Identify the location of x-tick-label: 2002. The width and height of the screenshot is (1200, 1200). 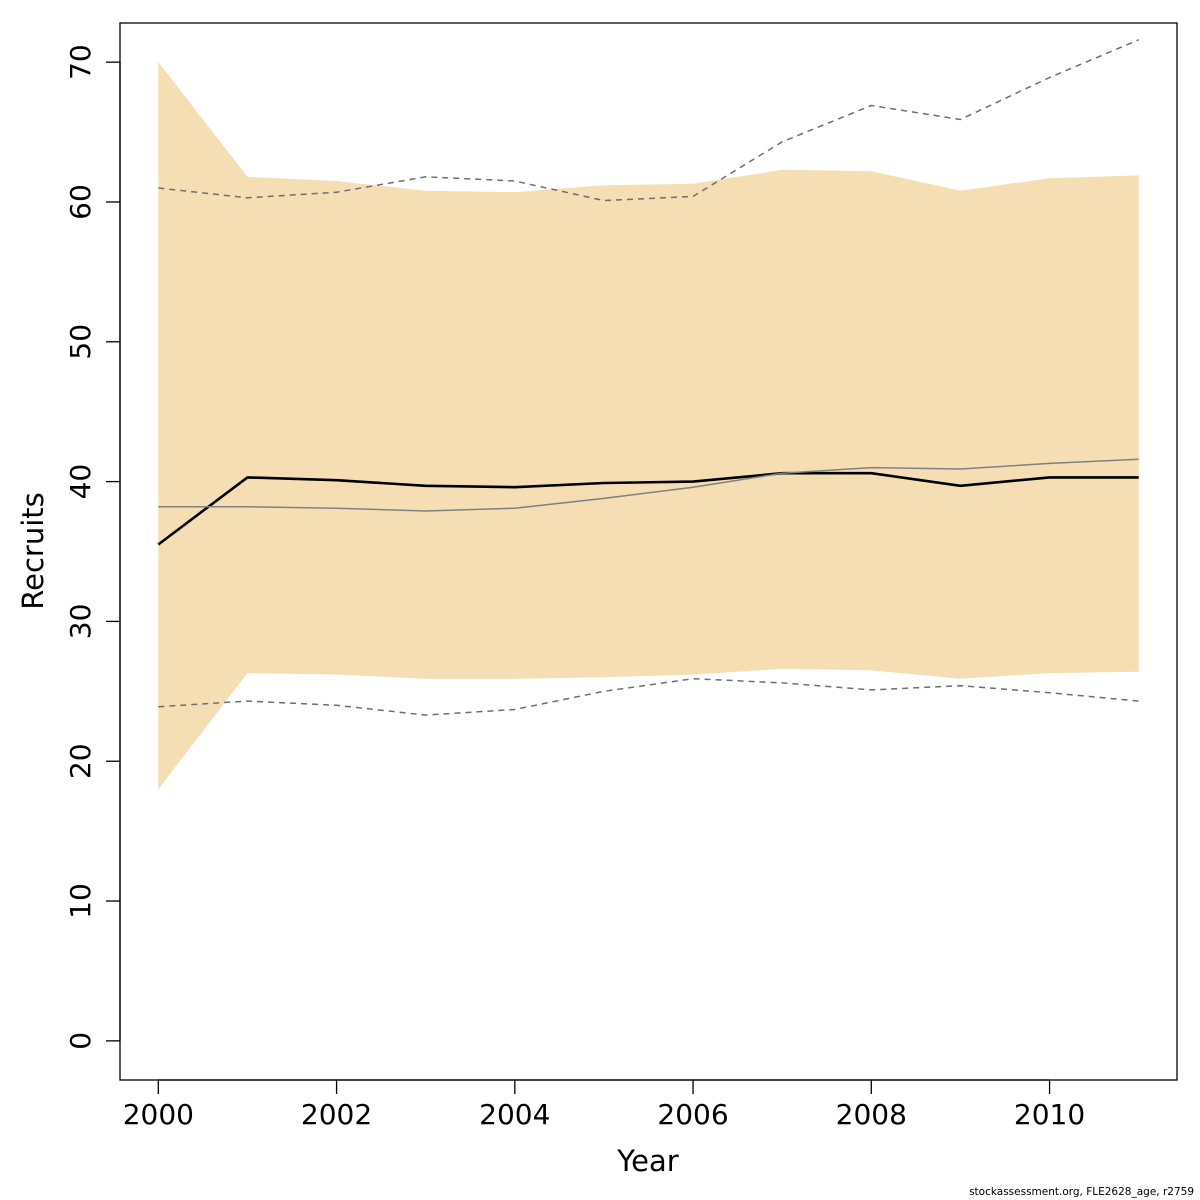
(336, 1114).